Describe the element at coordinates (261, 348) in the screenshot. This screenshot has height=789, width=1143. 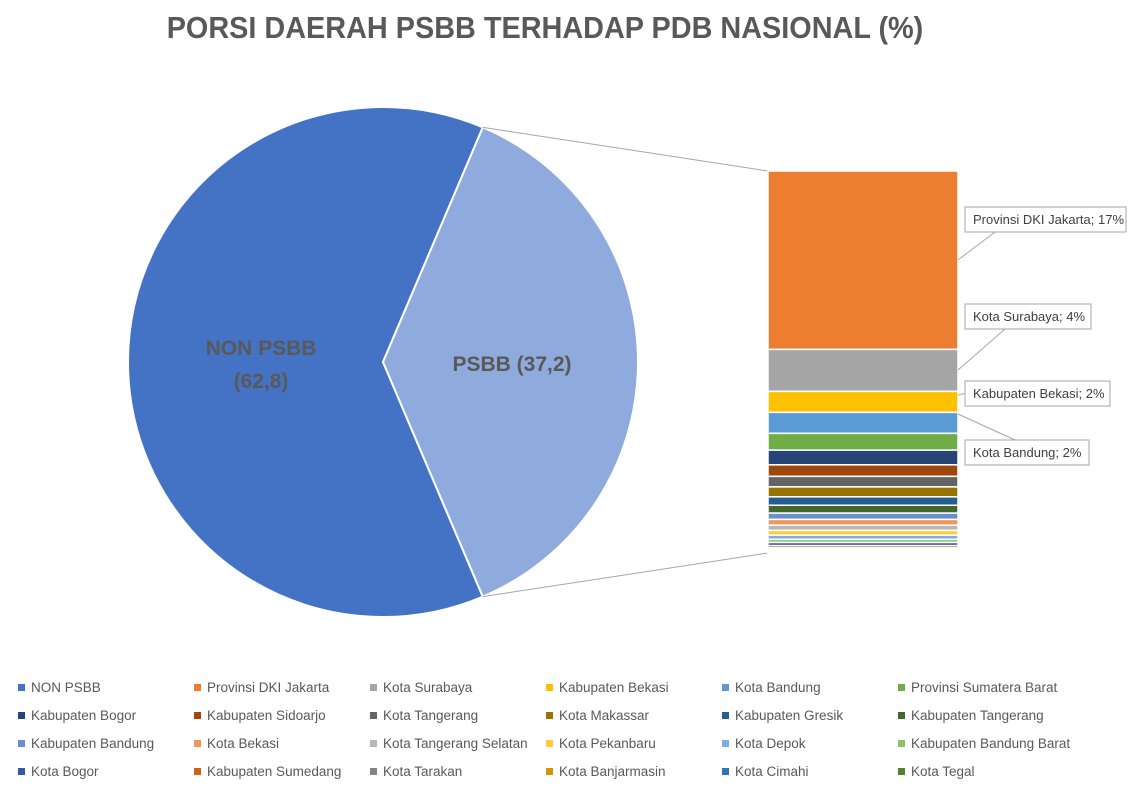
I see `slice-label-non-psbb: NON PSBB` at that location.